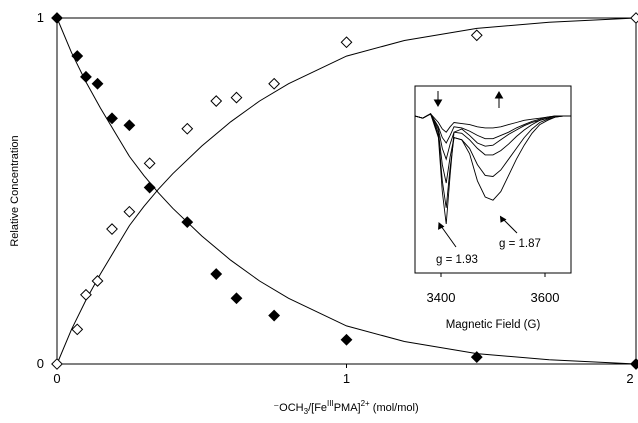 The width and height of the screenshot is (638, 423). I want to click on inset-x-tick-label-0: 3400, so click(441, 297).